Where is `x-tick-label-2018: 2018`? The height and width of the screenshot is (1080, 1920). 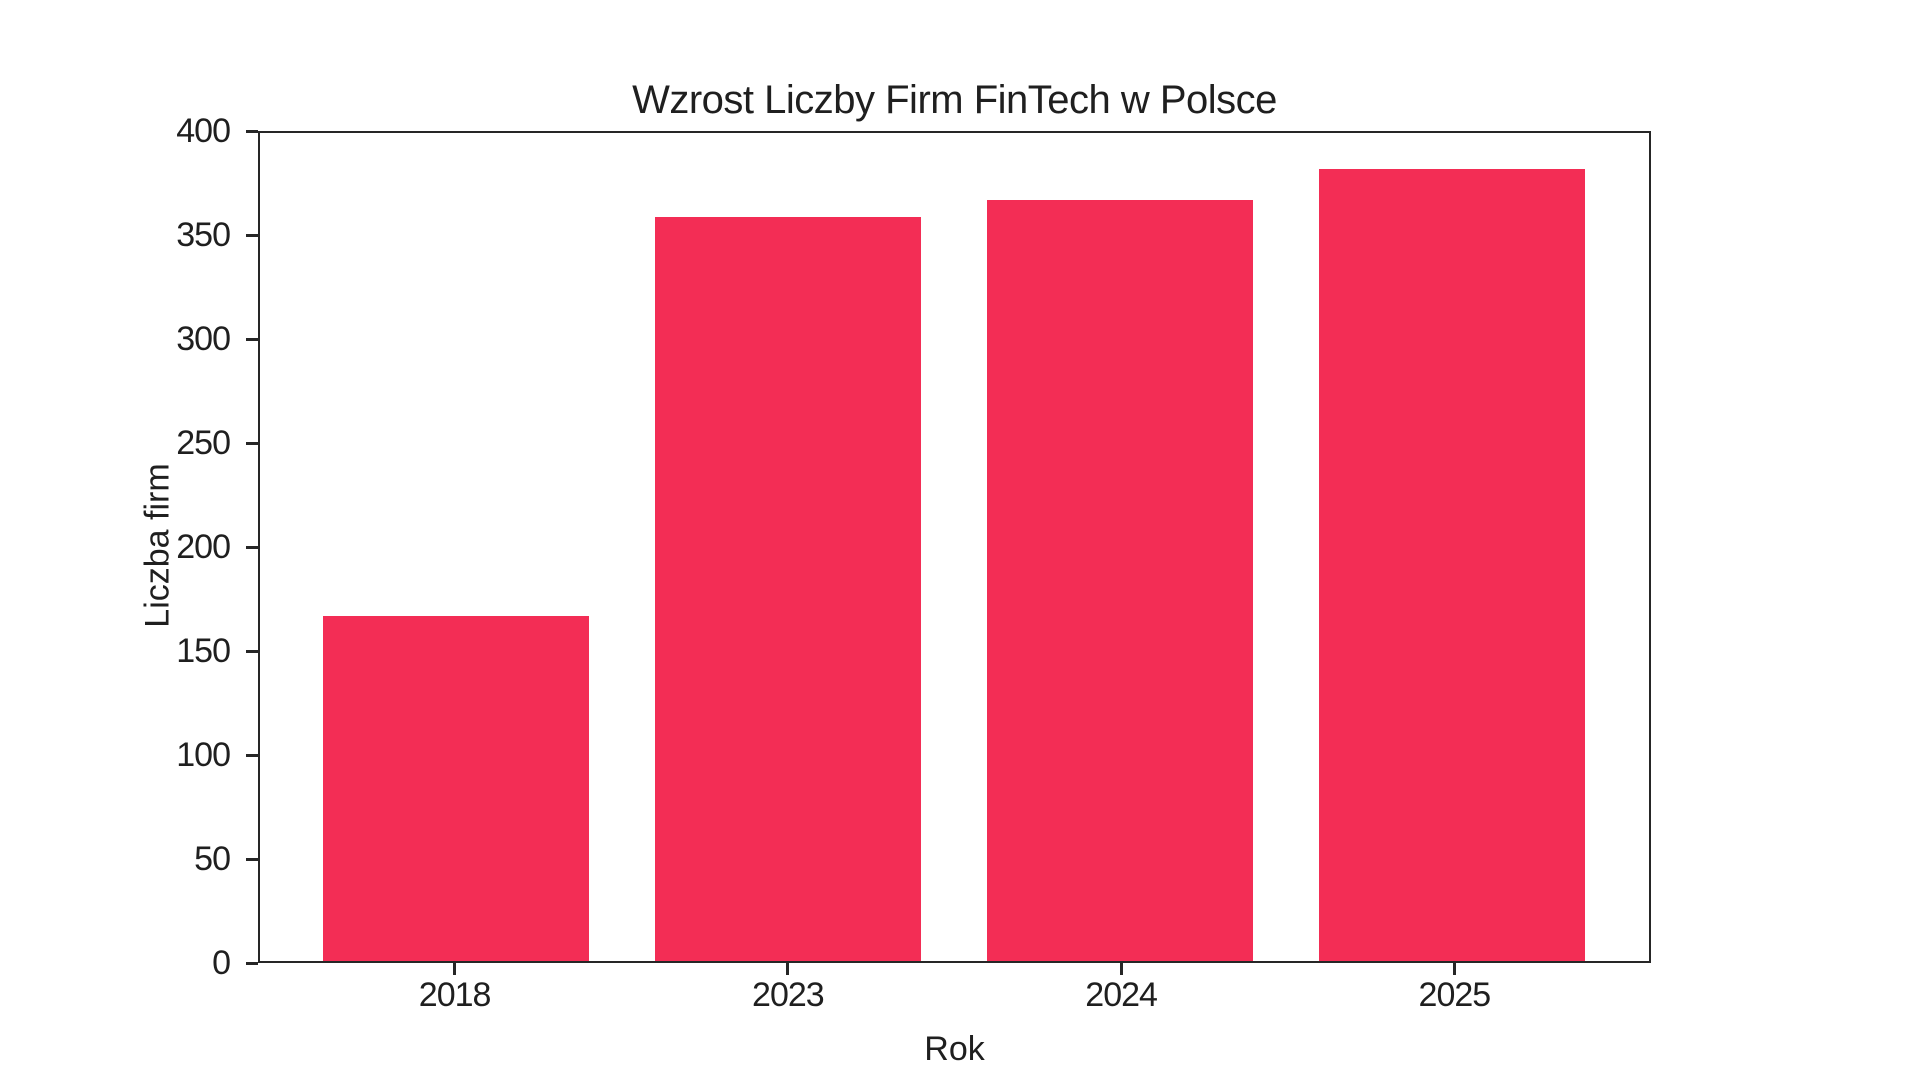 x-tick-label-2018: 2018 is located at coordinates (455, 995).